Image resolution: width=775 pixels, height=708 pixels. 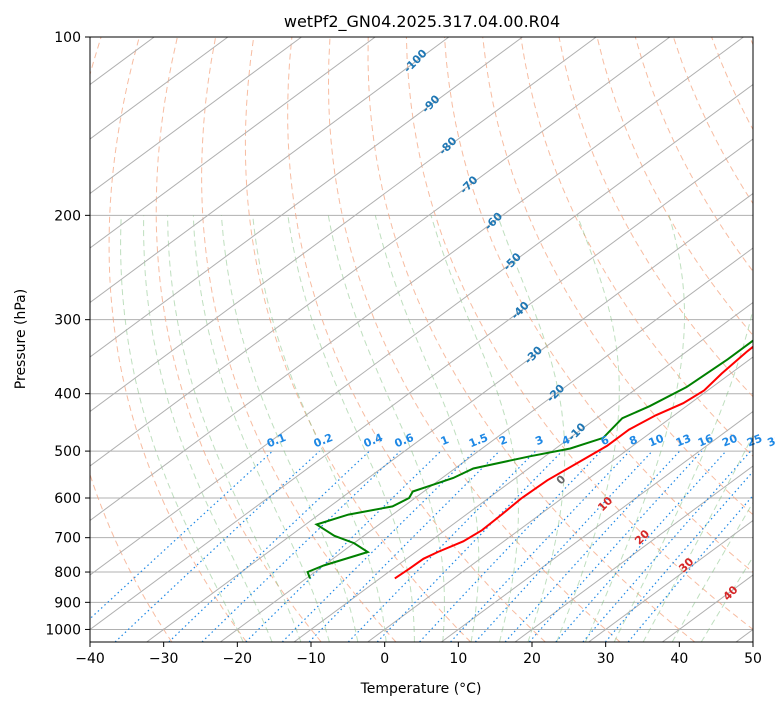 What do you see at coordinates (445, 440) in the screenshot?
I see `mixing-ratio-label: 1` at bounding box center [445, 440].